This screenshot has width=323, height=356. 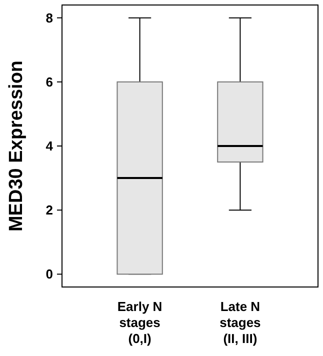 I want to click on y-tick-label: 6, so click(x=49, y=82).